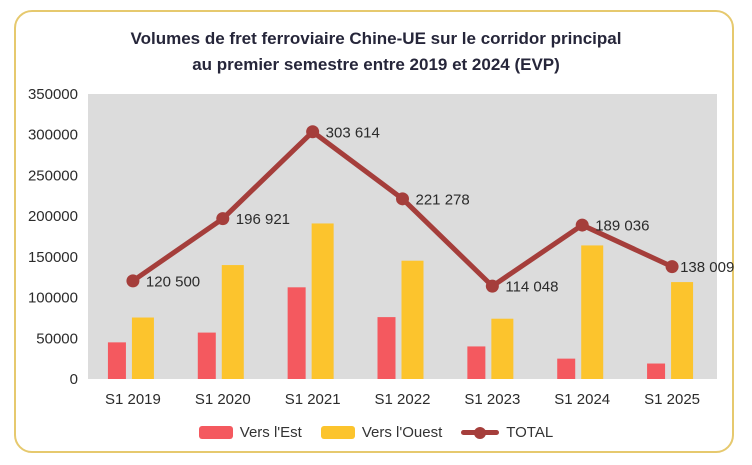 This screenshot has height=465, width=752. I want to click on x-axis-tick-label: S1 2024, so click(582, 399).